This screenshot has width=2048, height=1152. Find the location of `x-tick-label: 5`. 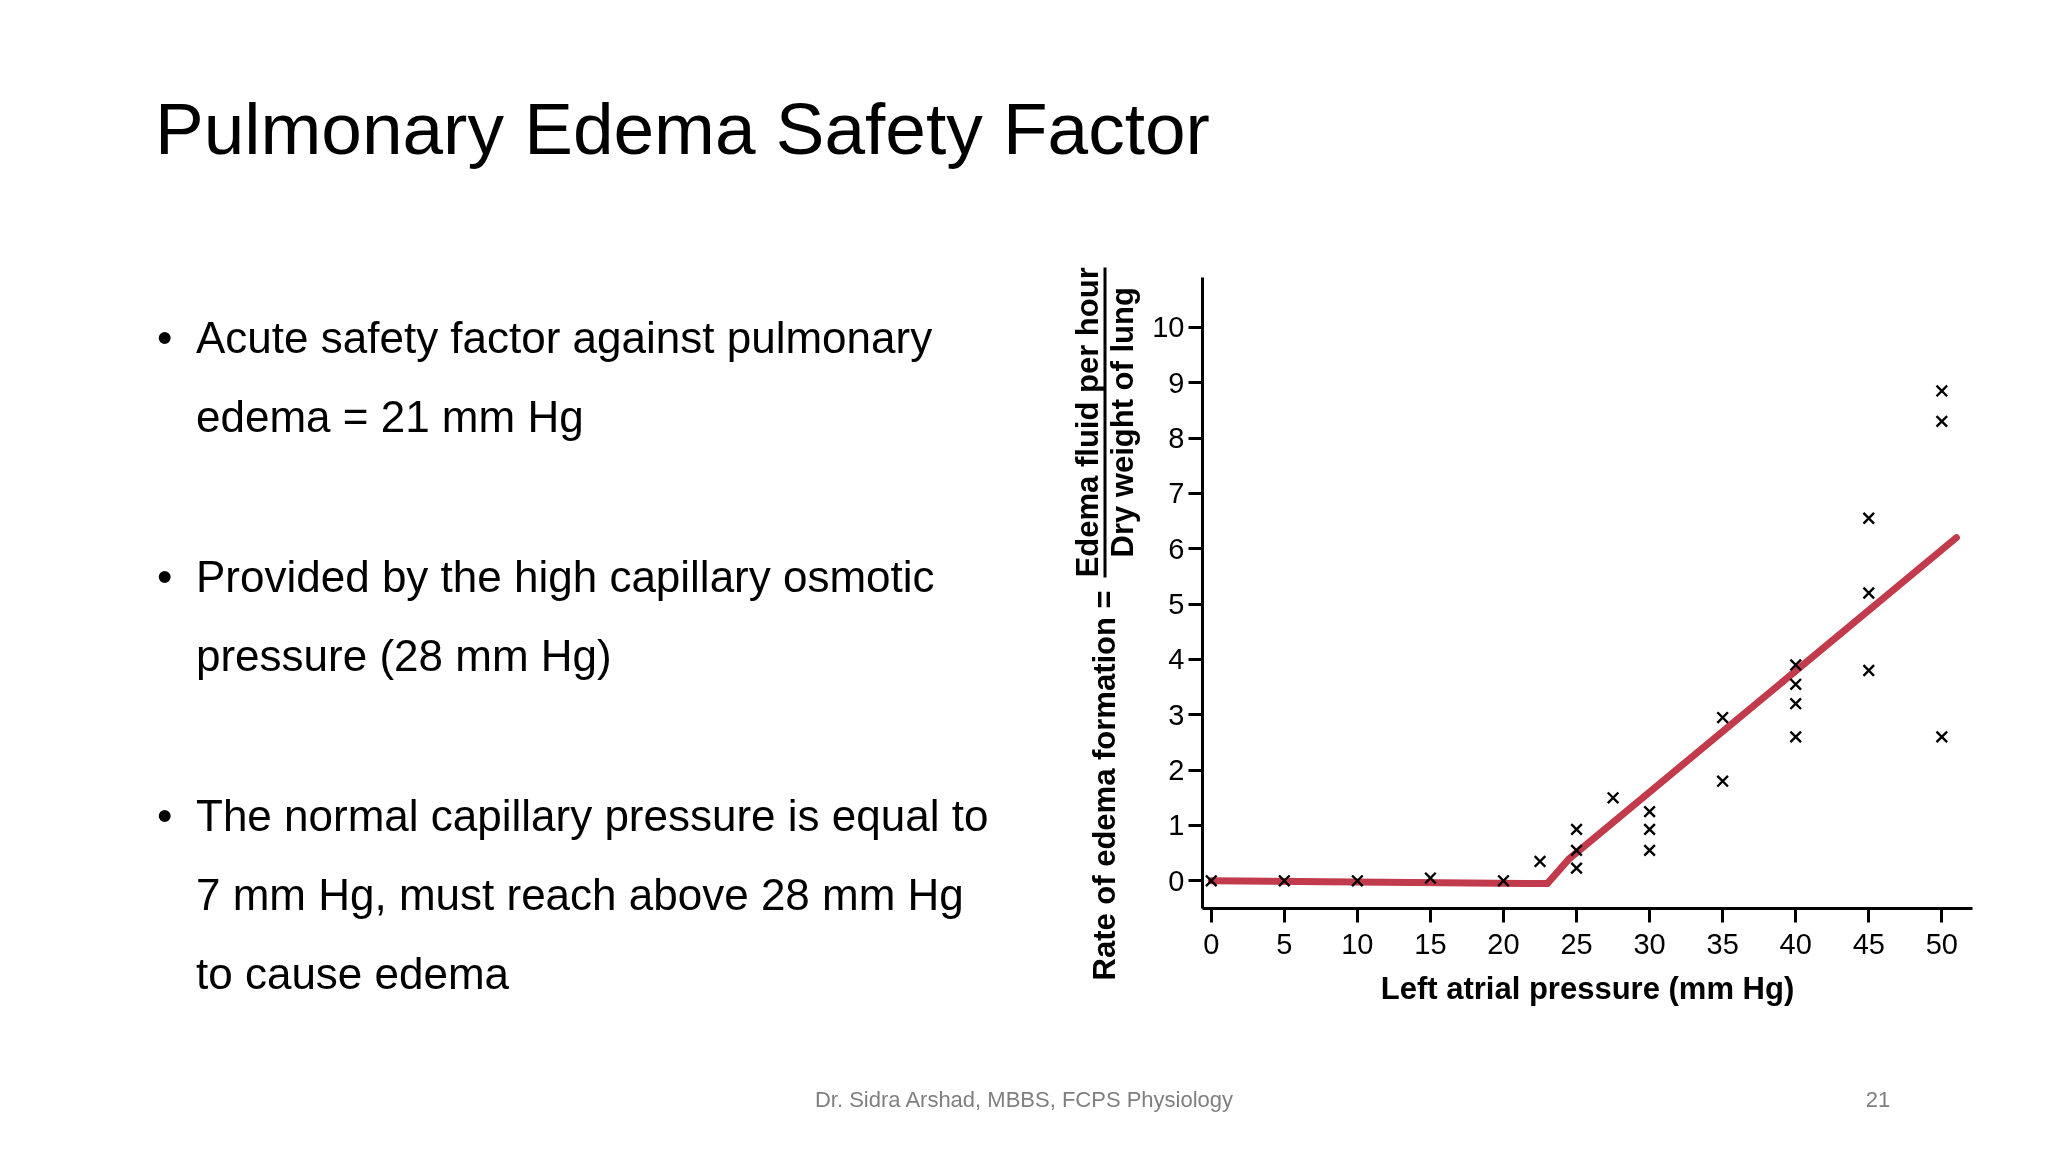

x-tick-label: 5 is located at coordinates (1284, 943).